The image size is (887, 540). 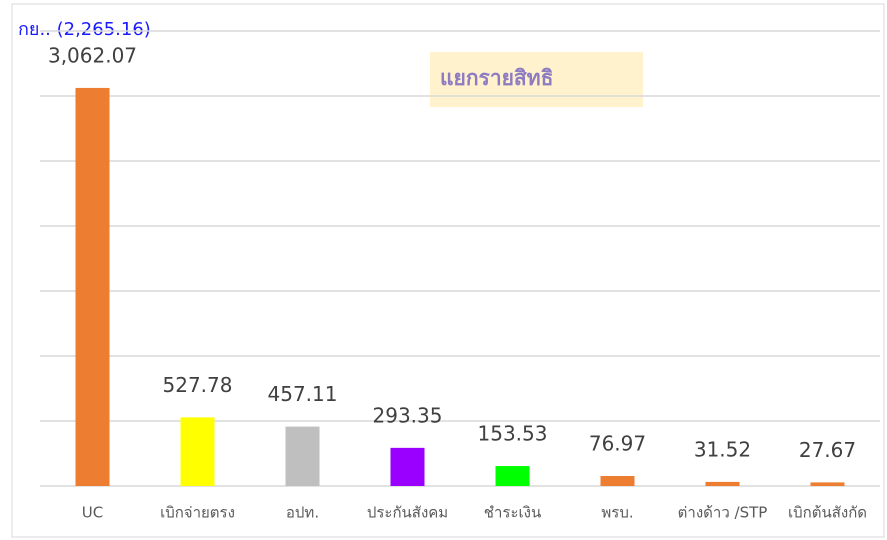 What do you see at coordinates (408, 415) in the screenshot?
I see `value-label: 293.35` at bounding box center [408, 415].